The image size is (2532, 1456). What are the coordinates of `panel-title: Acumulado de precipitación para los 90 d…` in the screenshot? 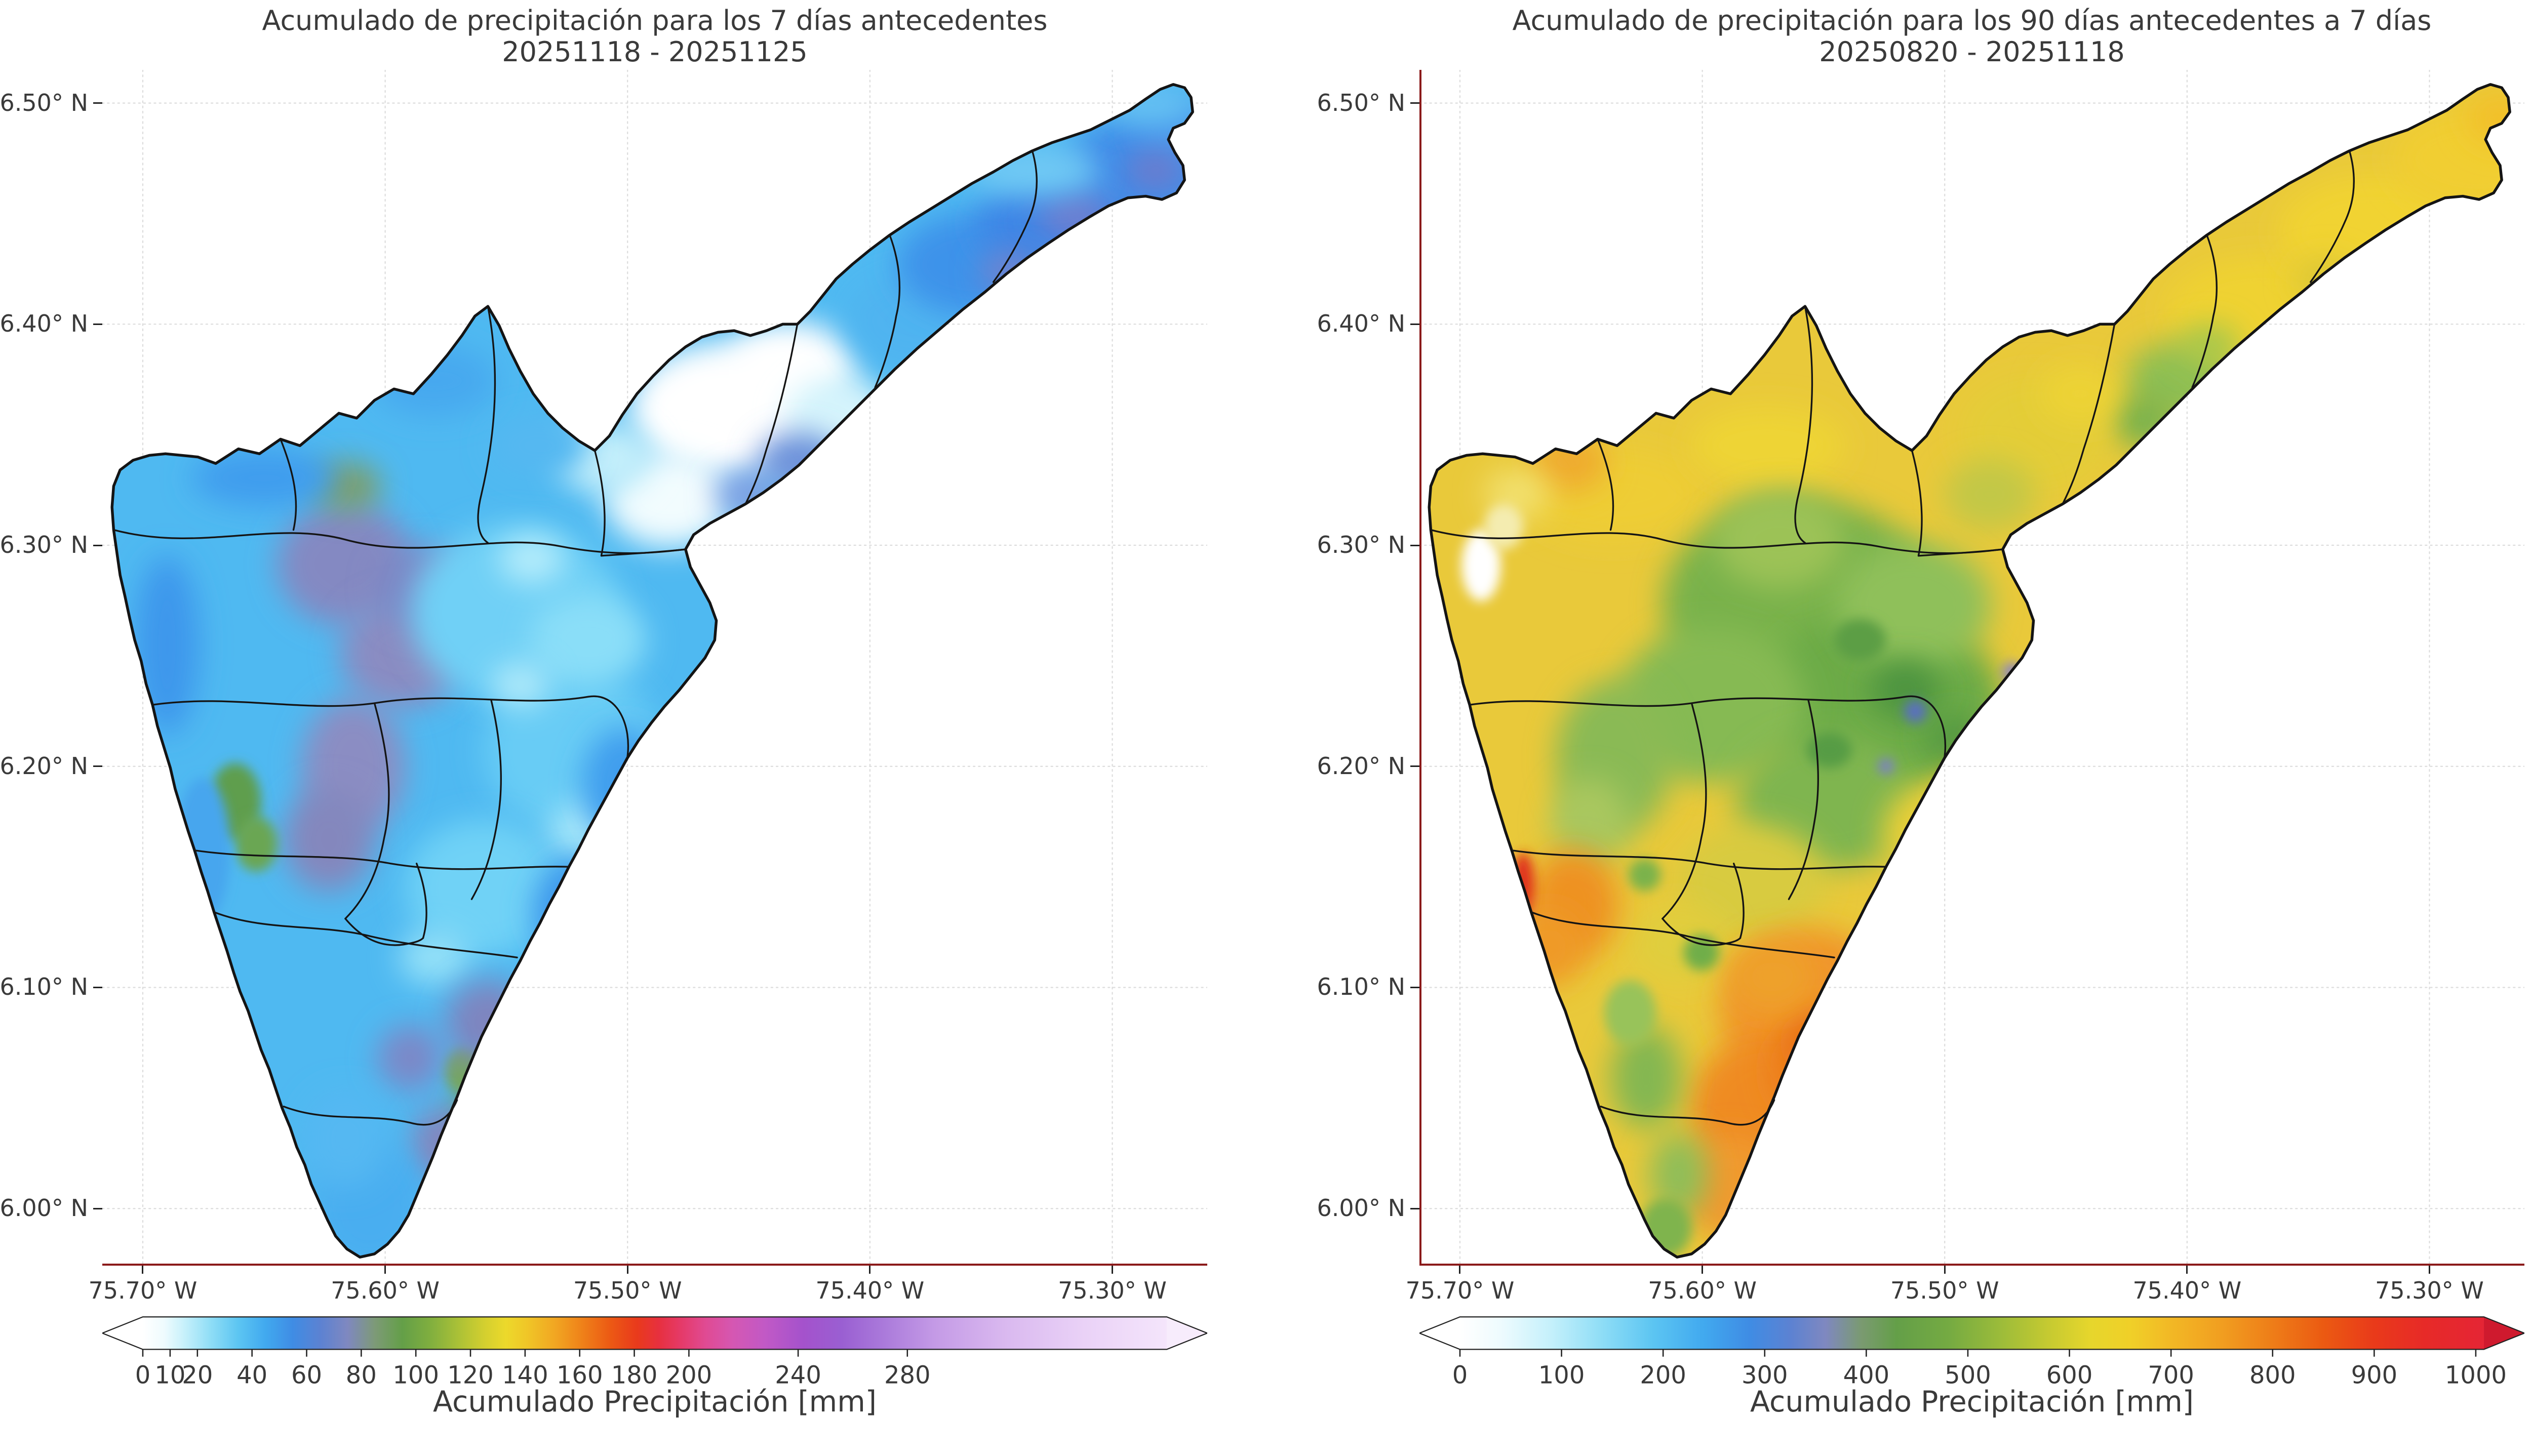 It's located at (1971, 36).